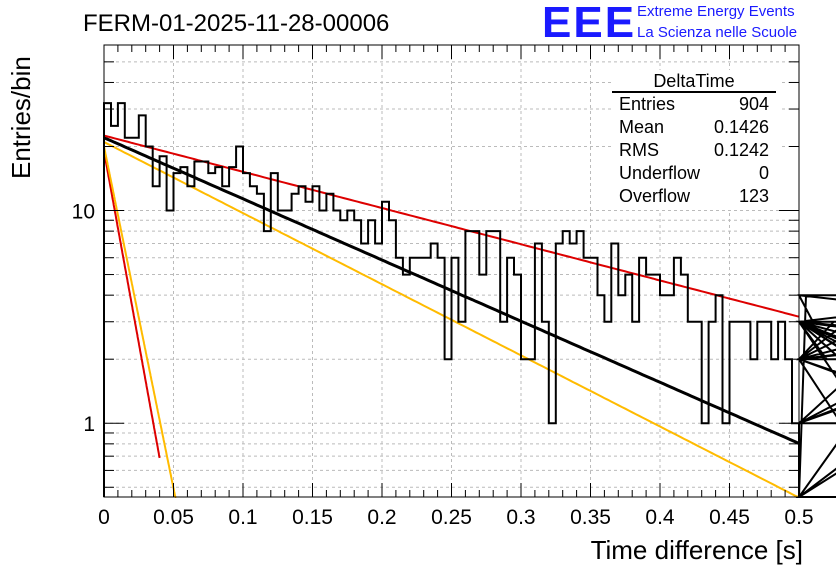 The image size is (836, 572). I want to click on x-tick-label: 0.45, so click(729, 517).